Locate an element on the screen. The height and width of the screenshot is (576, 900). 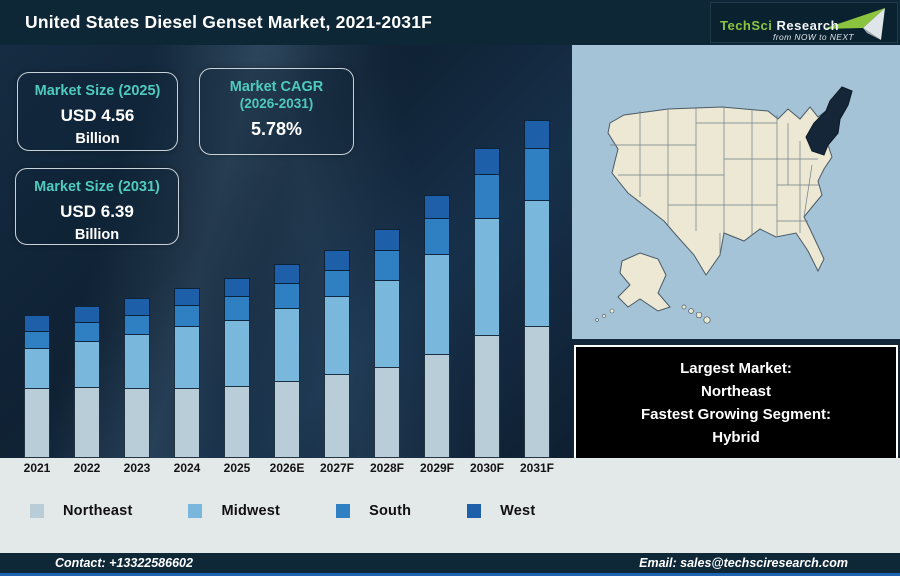
stat-box-market-size-2031: Market Size (2031) USD 6.39 Billion is located at coordinates (97, 206).